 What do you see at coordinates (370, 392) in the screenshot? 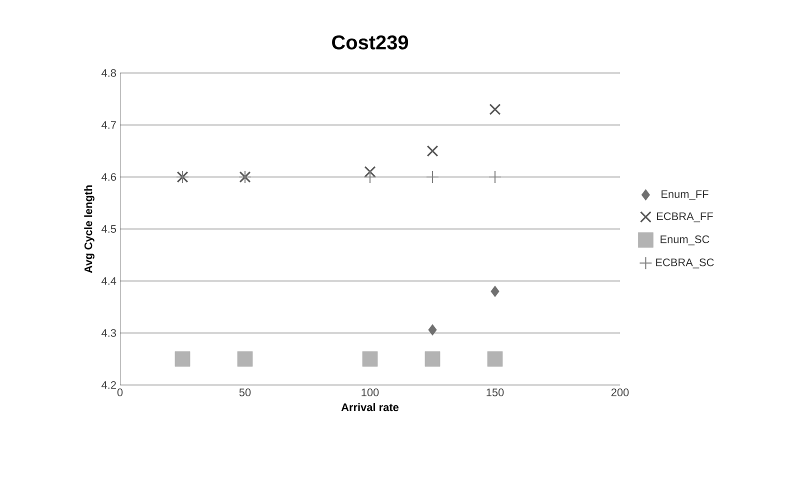
I see `x-tick-label: 100` at bounding box center [370, 392].